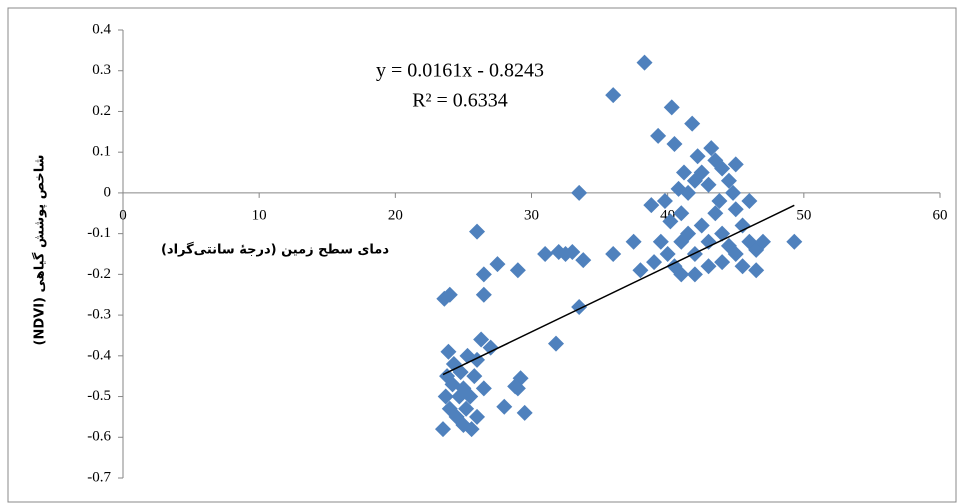  What do you see at coordinates (99, 274) in the screenshot?
I see `y-tick-label: -0.2` at bounding box center [99, 274].